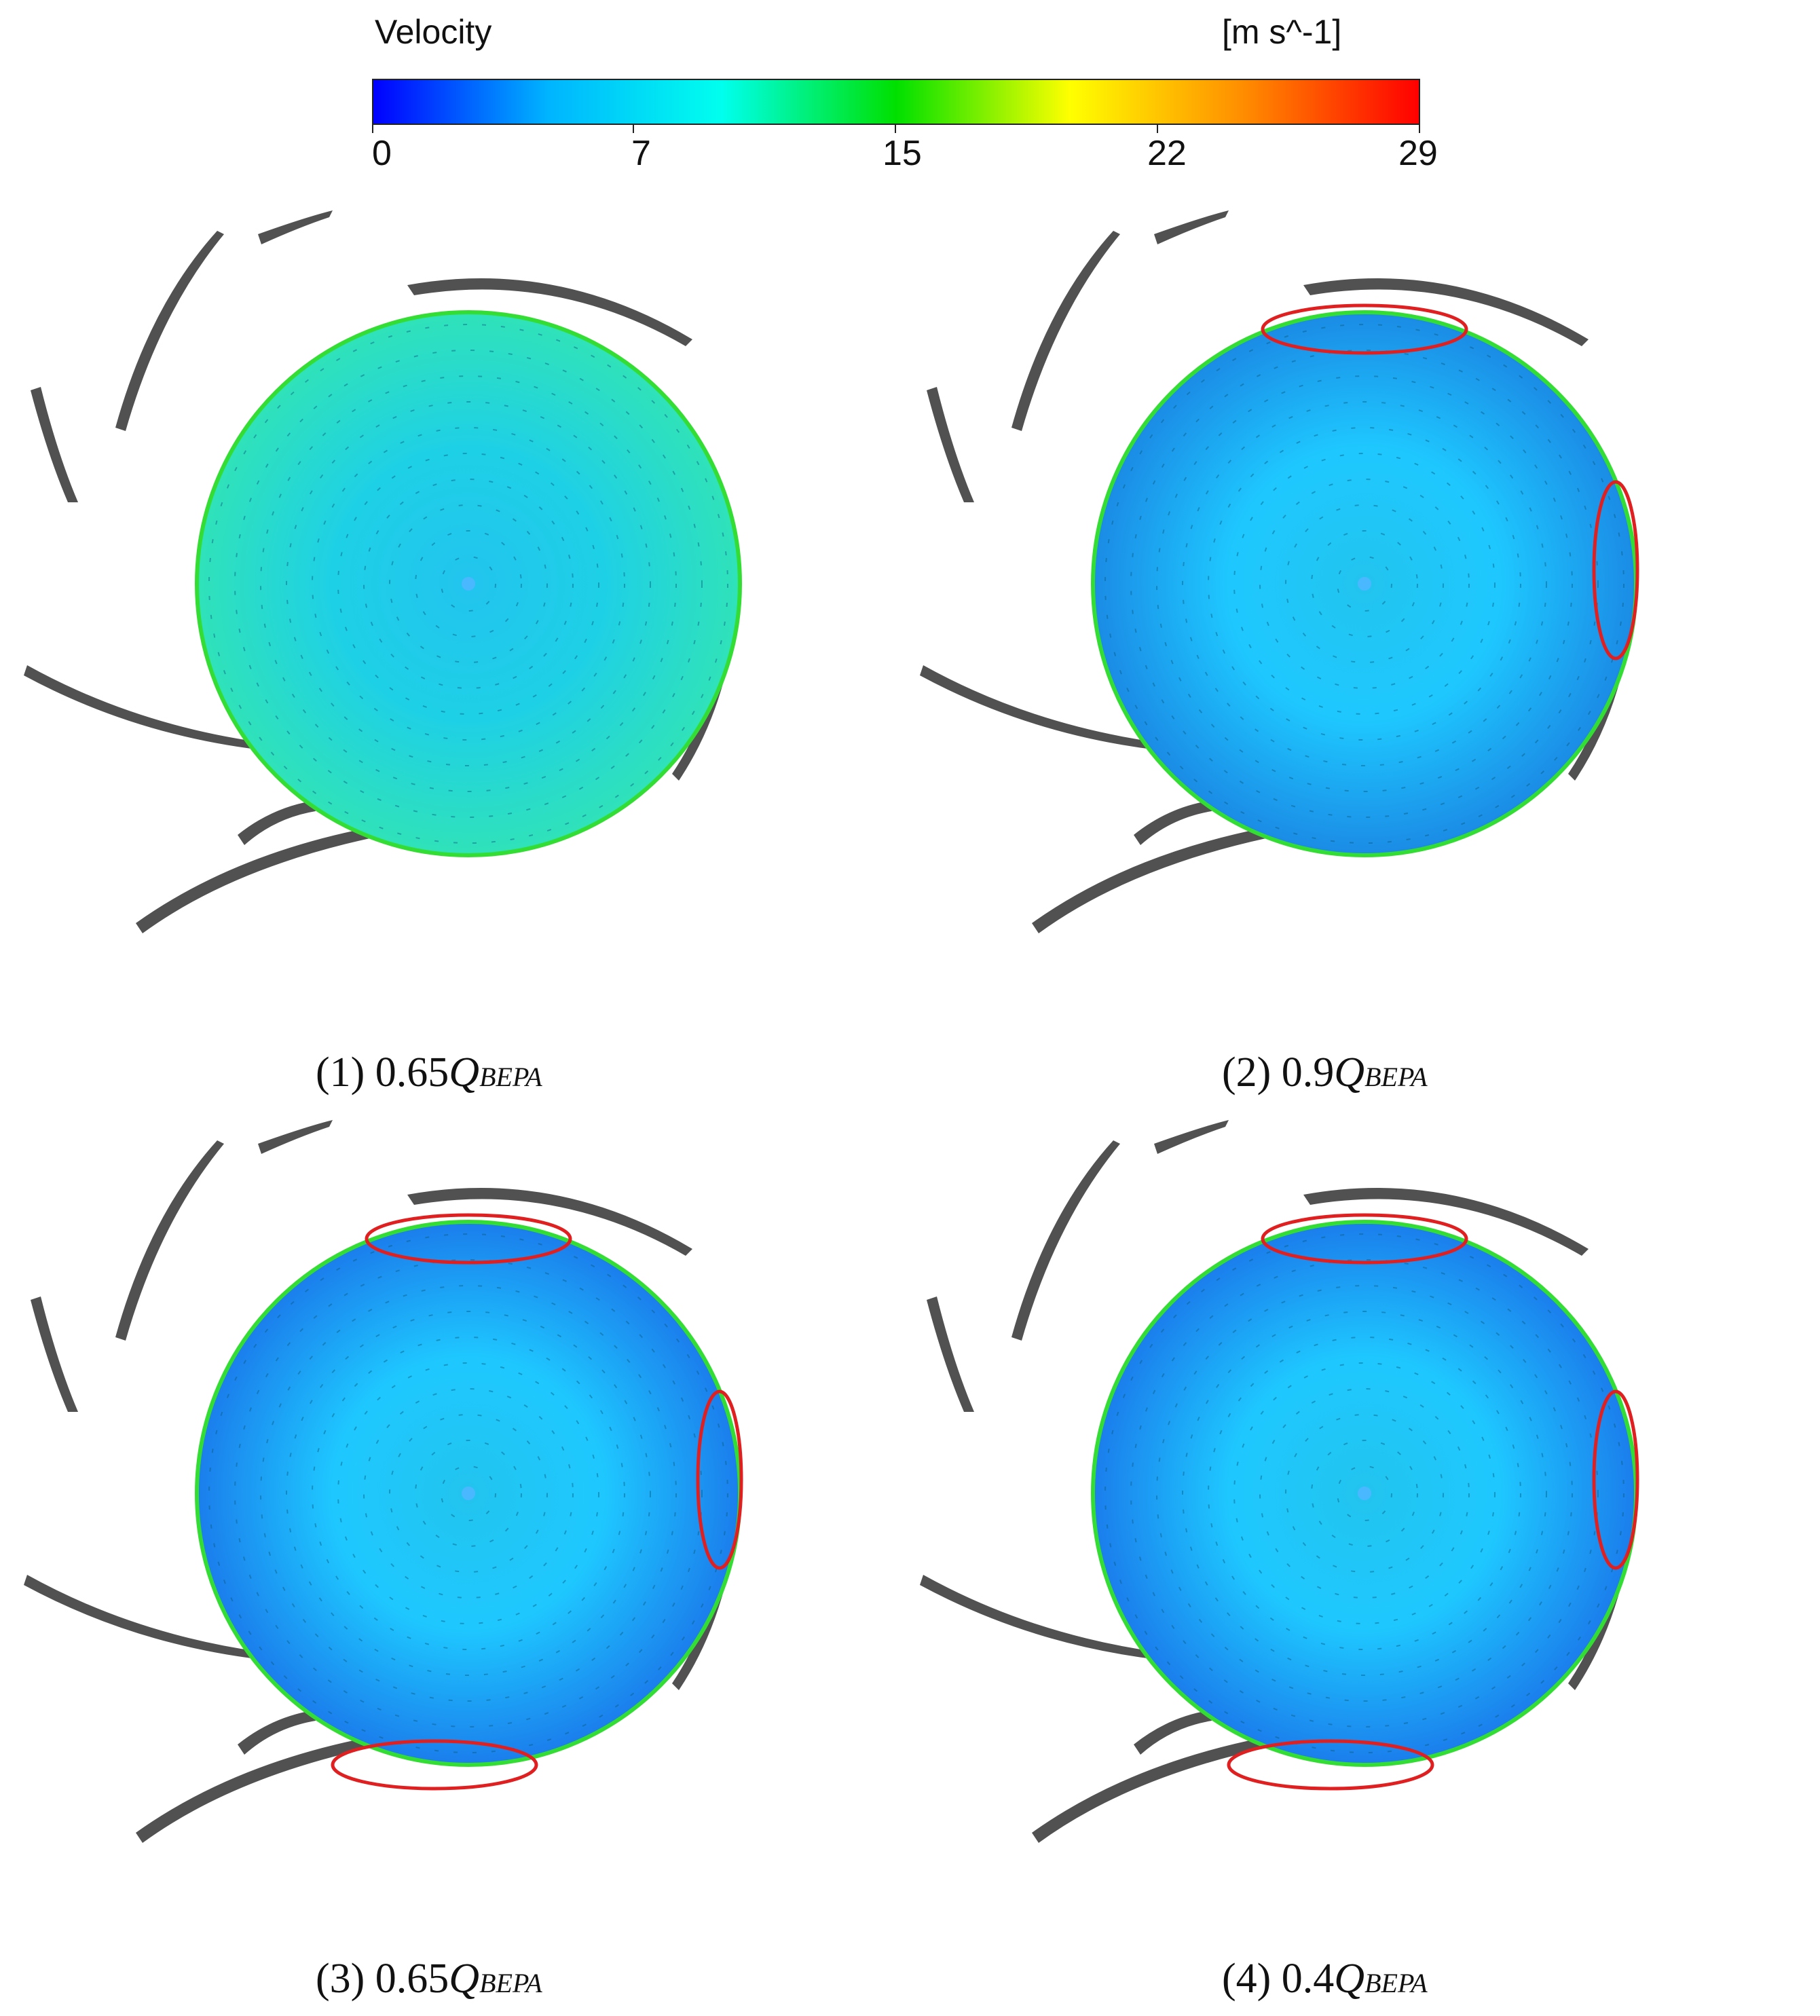 The height and width of the screenshot is (2016, 1820). I want to click on caption-number: (3), so click(340, 1979).